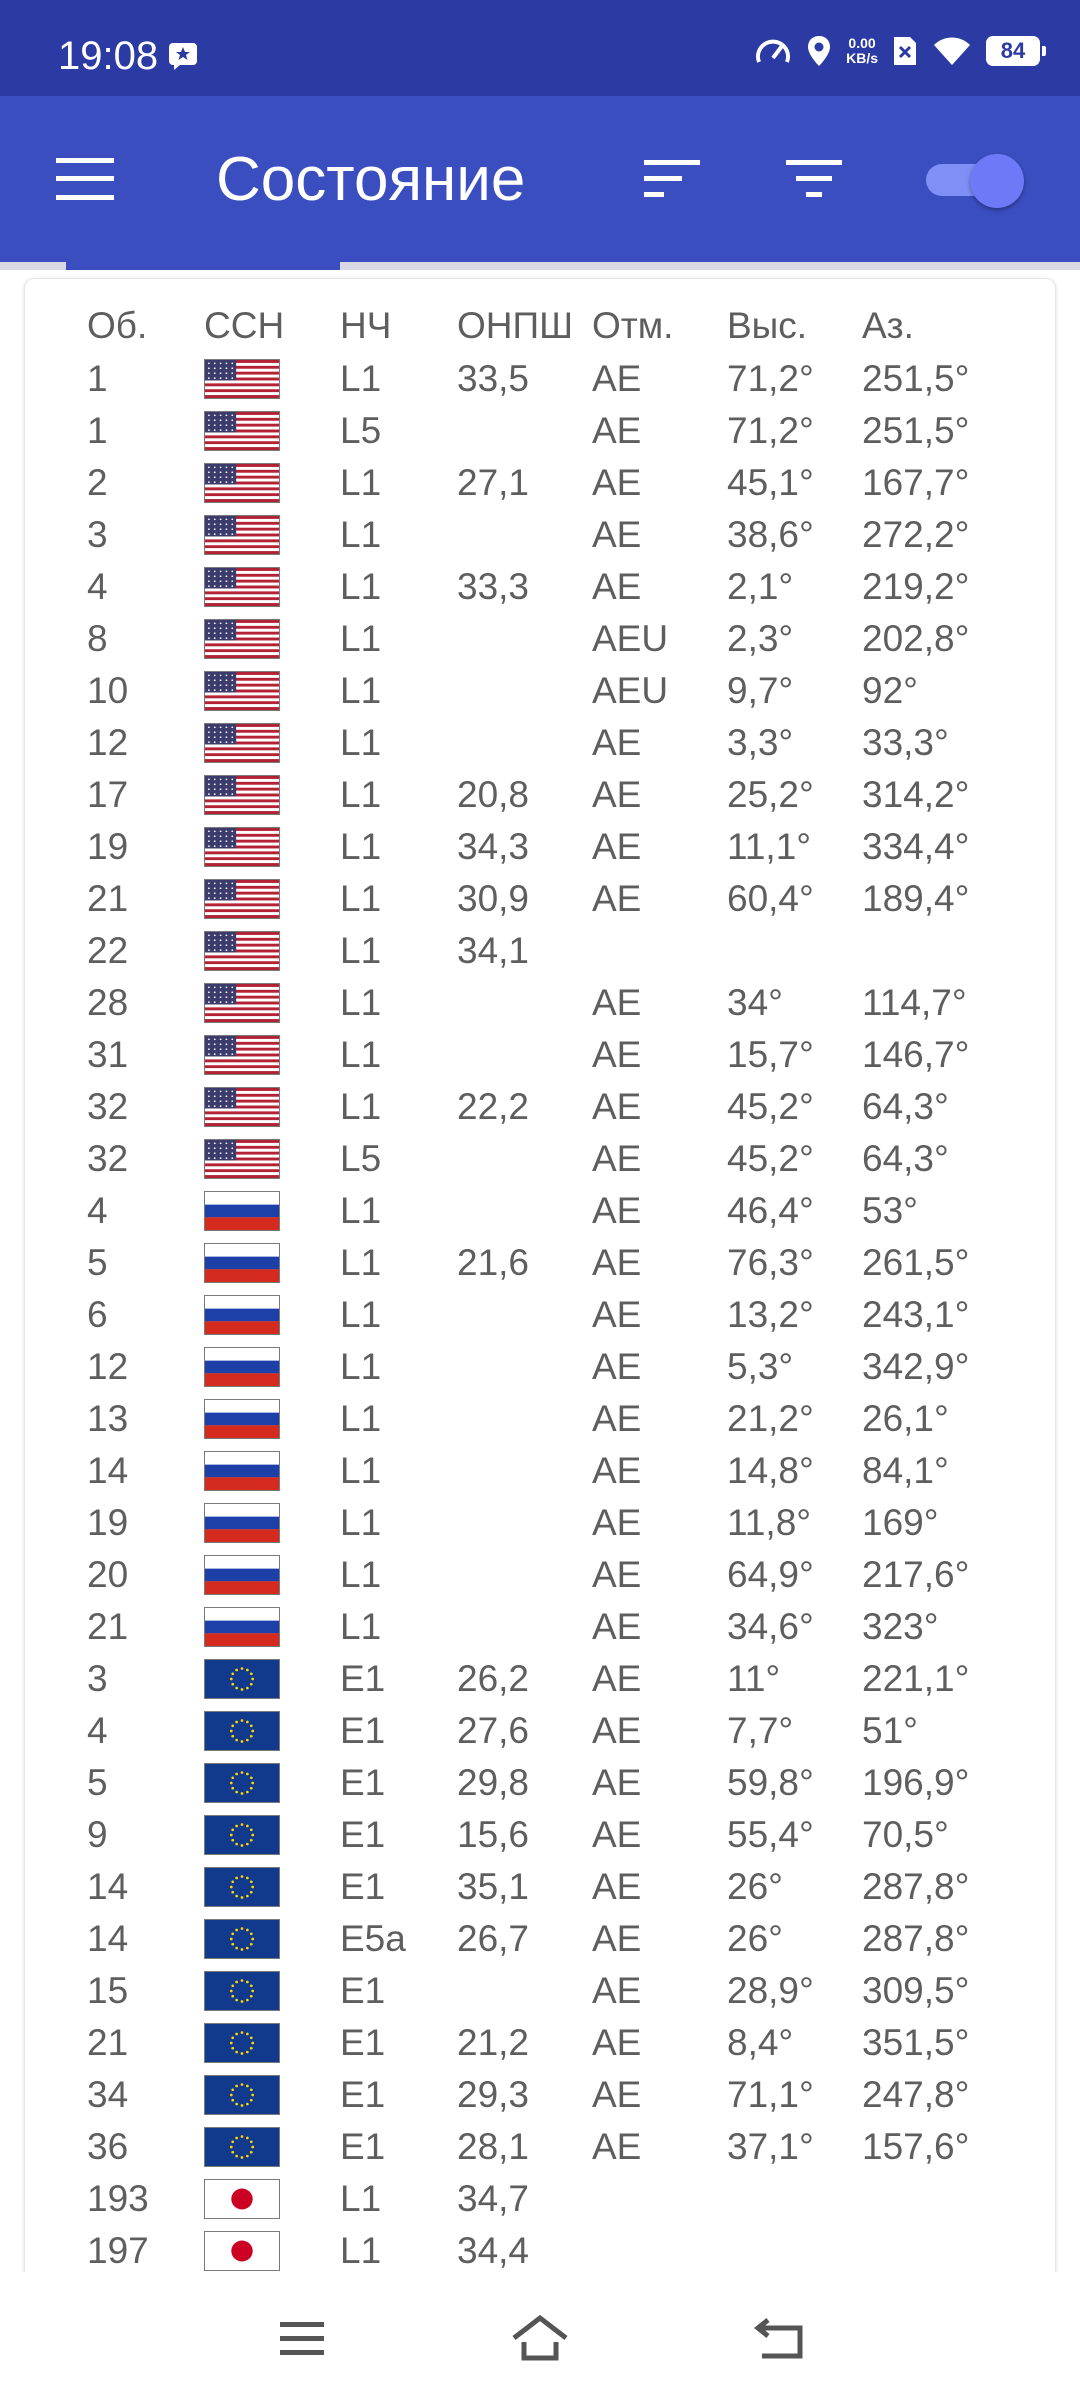  Describe the element at coordinates (544, 1575) in the screenshot. I see `table-row: 20 L1 AE 64,9° 217,6°` at that location.